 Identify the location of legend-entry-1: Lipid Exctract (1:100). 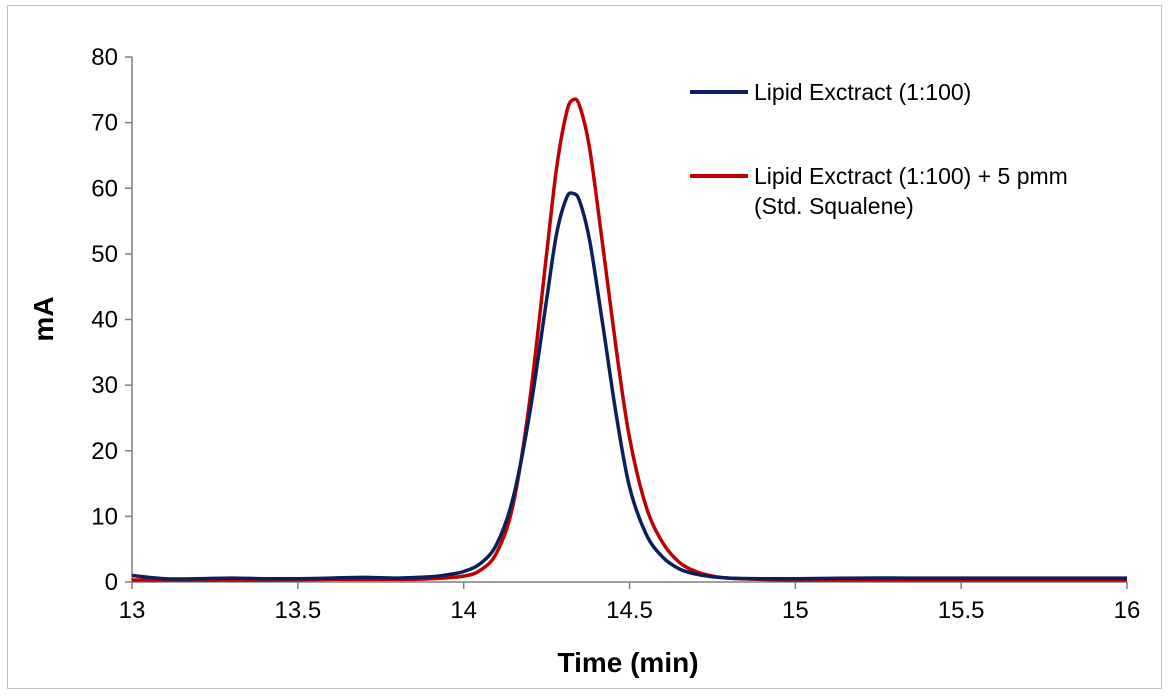
(830, 92).